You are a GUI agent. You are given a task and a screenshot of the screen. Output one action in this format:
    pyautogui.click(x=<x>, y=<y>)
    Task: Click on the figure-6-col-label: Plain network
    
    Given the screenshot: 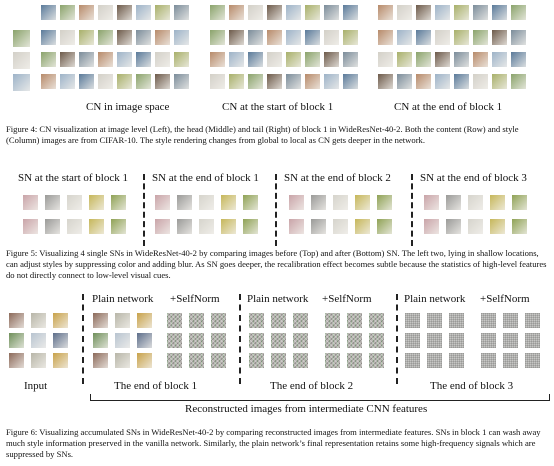 What is the action you would take?
    pyautogui.click(x=435, y=299)
    